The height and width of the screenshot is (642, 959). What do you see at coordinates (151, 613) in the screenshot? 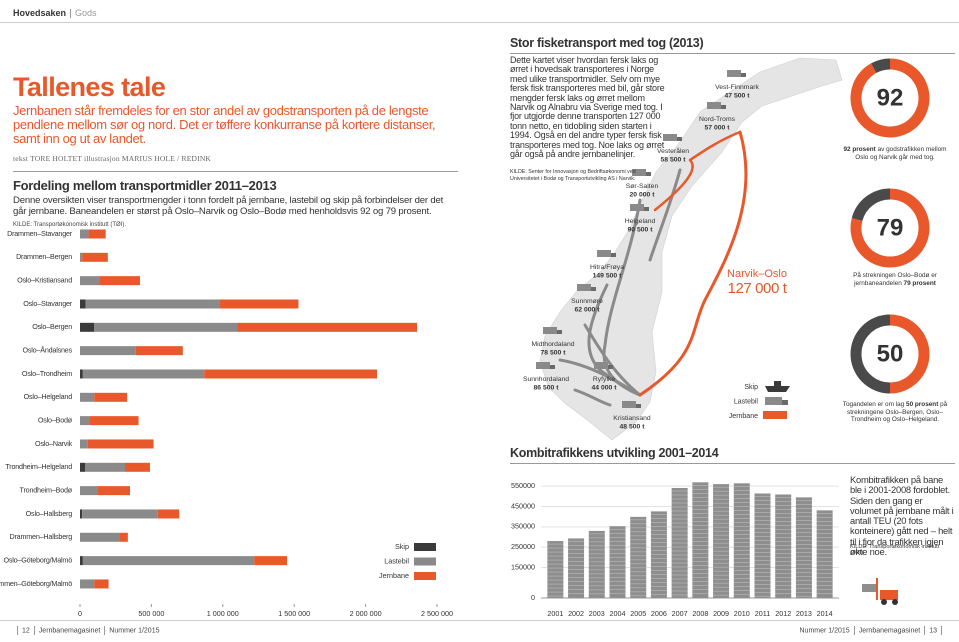
I see `x-tick-label: 500 000` at bounding box center [151, 613].